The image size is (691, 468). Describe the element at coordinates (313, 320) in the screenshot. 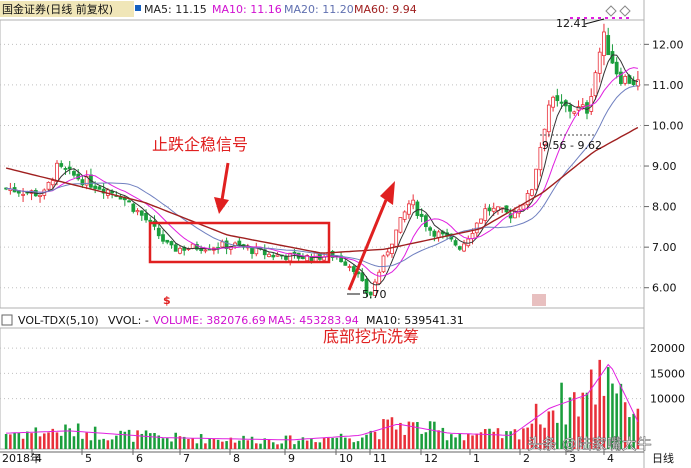

I see `volume-ma5-label: MA5: 453283.94` at that location.